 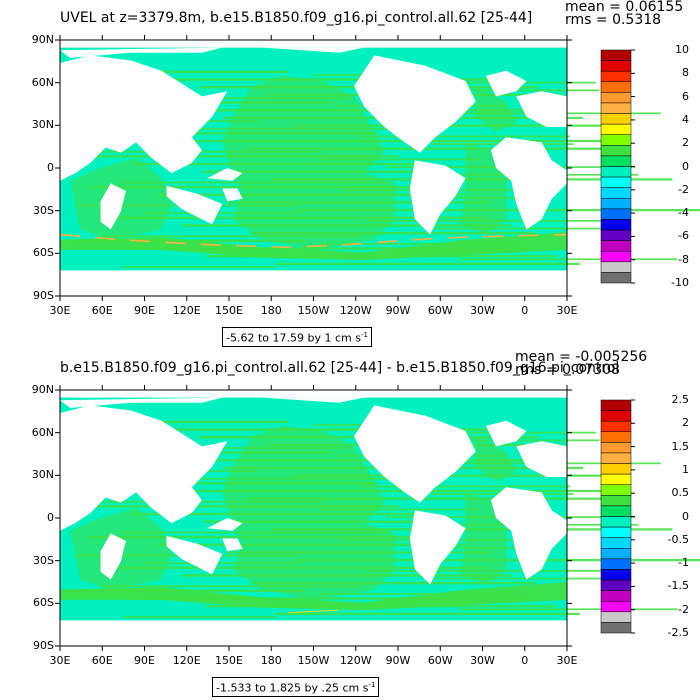 What do you see at coordinates (567, 370) in the screenshot?
I see `bottom-rms: rms = 0.07308` at bounding box center [567, 370].